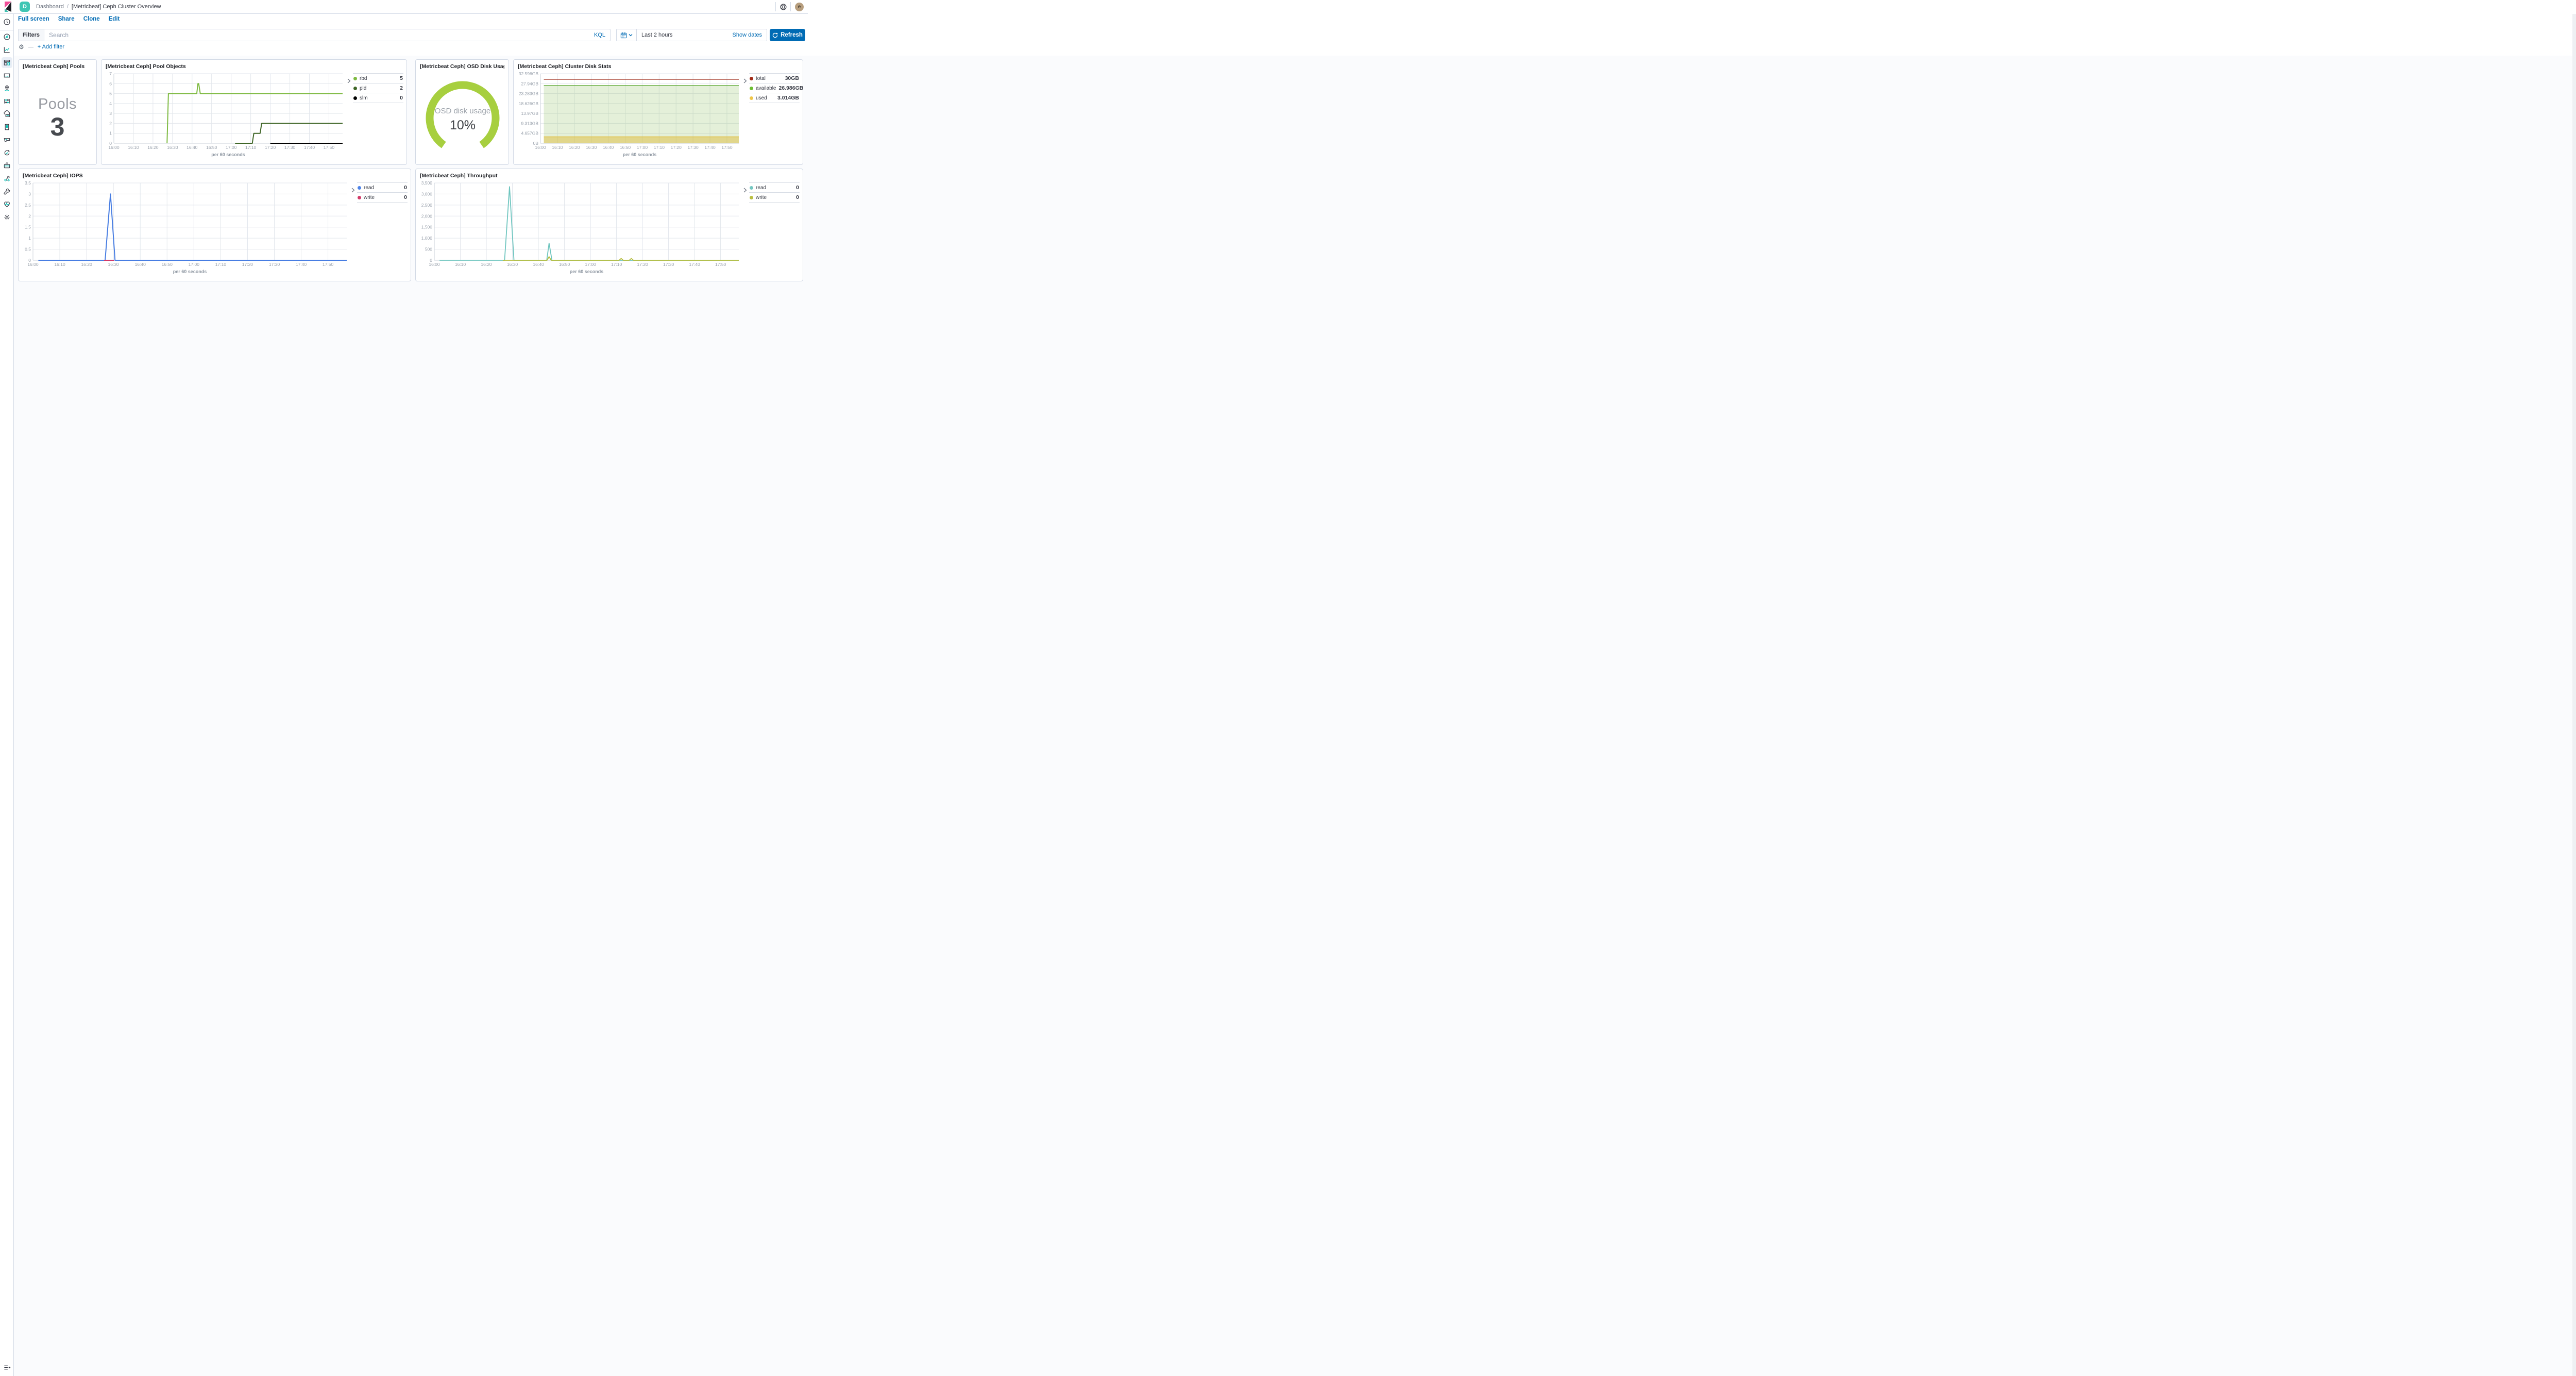 Image resolution: width=2576 pixels, height=1376 pixels. I want to click on legend-value: 2, so click(401, 88).